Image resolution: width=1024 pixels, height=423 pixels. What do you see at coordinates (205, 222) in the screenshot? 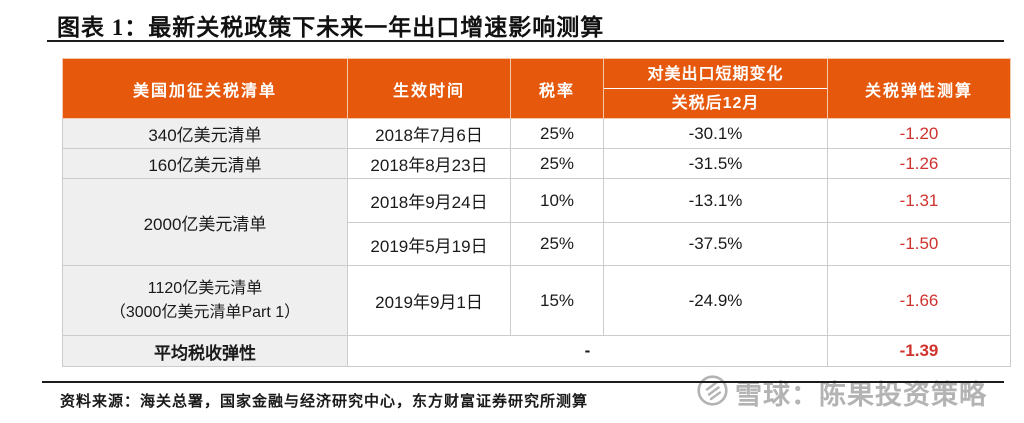
I see `cell-list-2000: 2000亿美元清单` at bounding box center [205, 222].